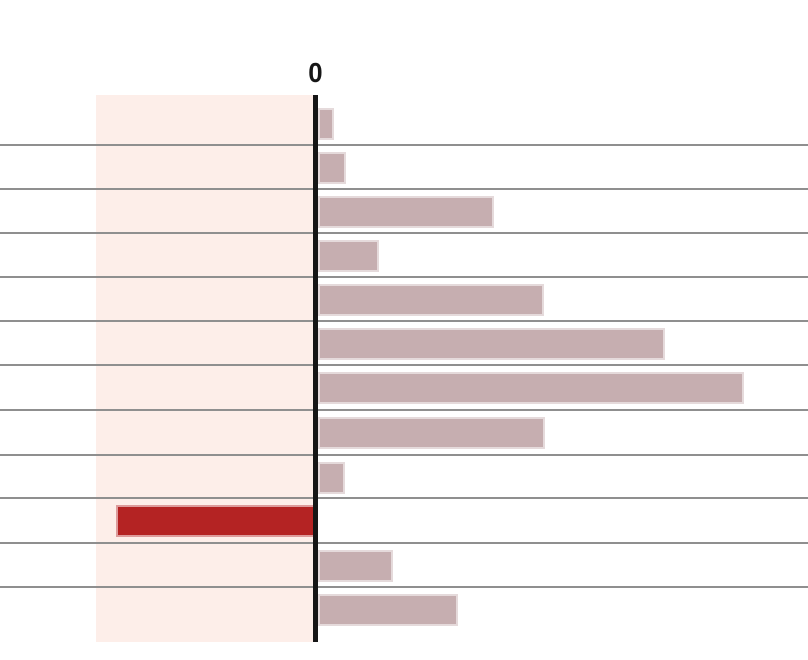  I want to click on zero-axis-tick-label: 0, so click(315, 72).